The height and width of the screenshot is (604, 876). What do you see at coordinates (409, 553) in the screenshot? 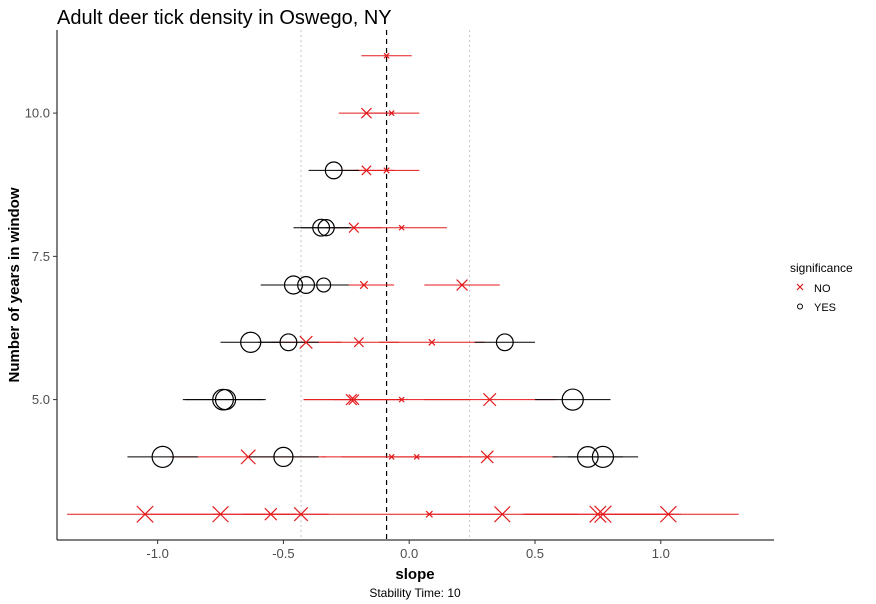
I see `x-tick-label: 0.0` at bounding box center [409, 553].